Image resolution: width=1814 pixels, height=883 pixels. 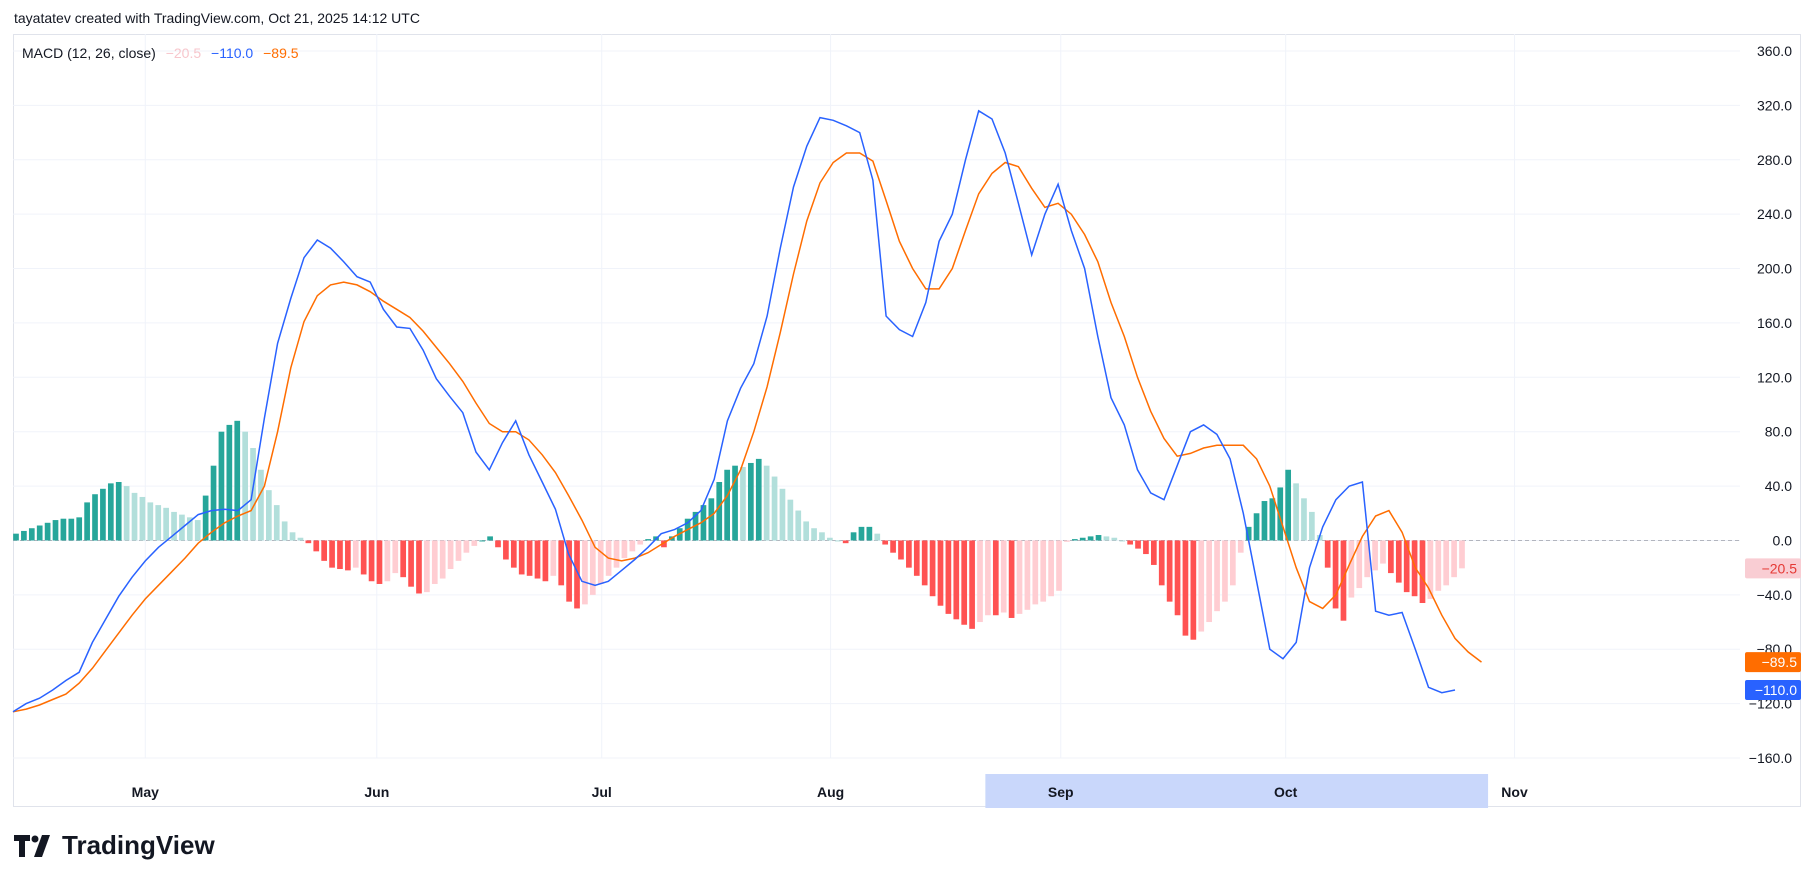 What do you see at coordinates (376, 792) in the screenshot?
I see `x-tick-label: Jun` at bounding box center [376, 792].